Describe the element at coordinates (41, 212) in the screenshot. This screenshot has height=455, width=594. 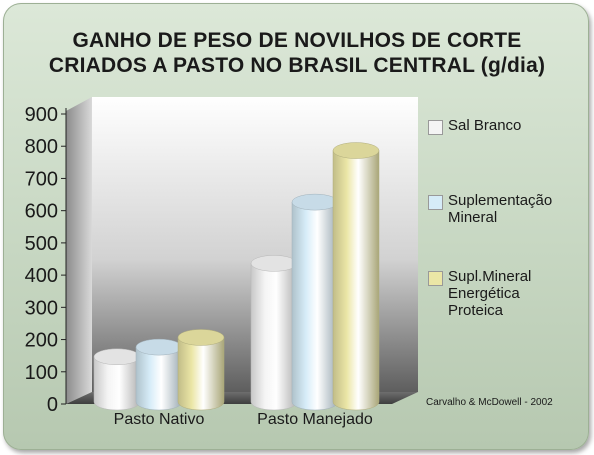
I see `y-tick-label: 600` at that location.